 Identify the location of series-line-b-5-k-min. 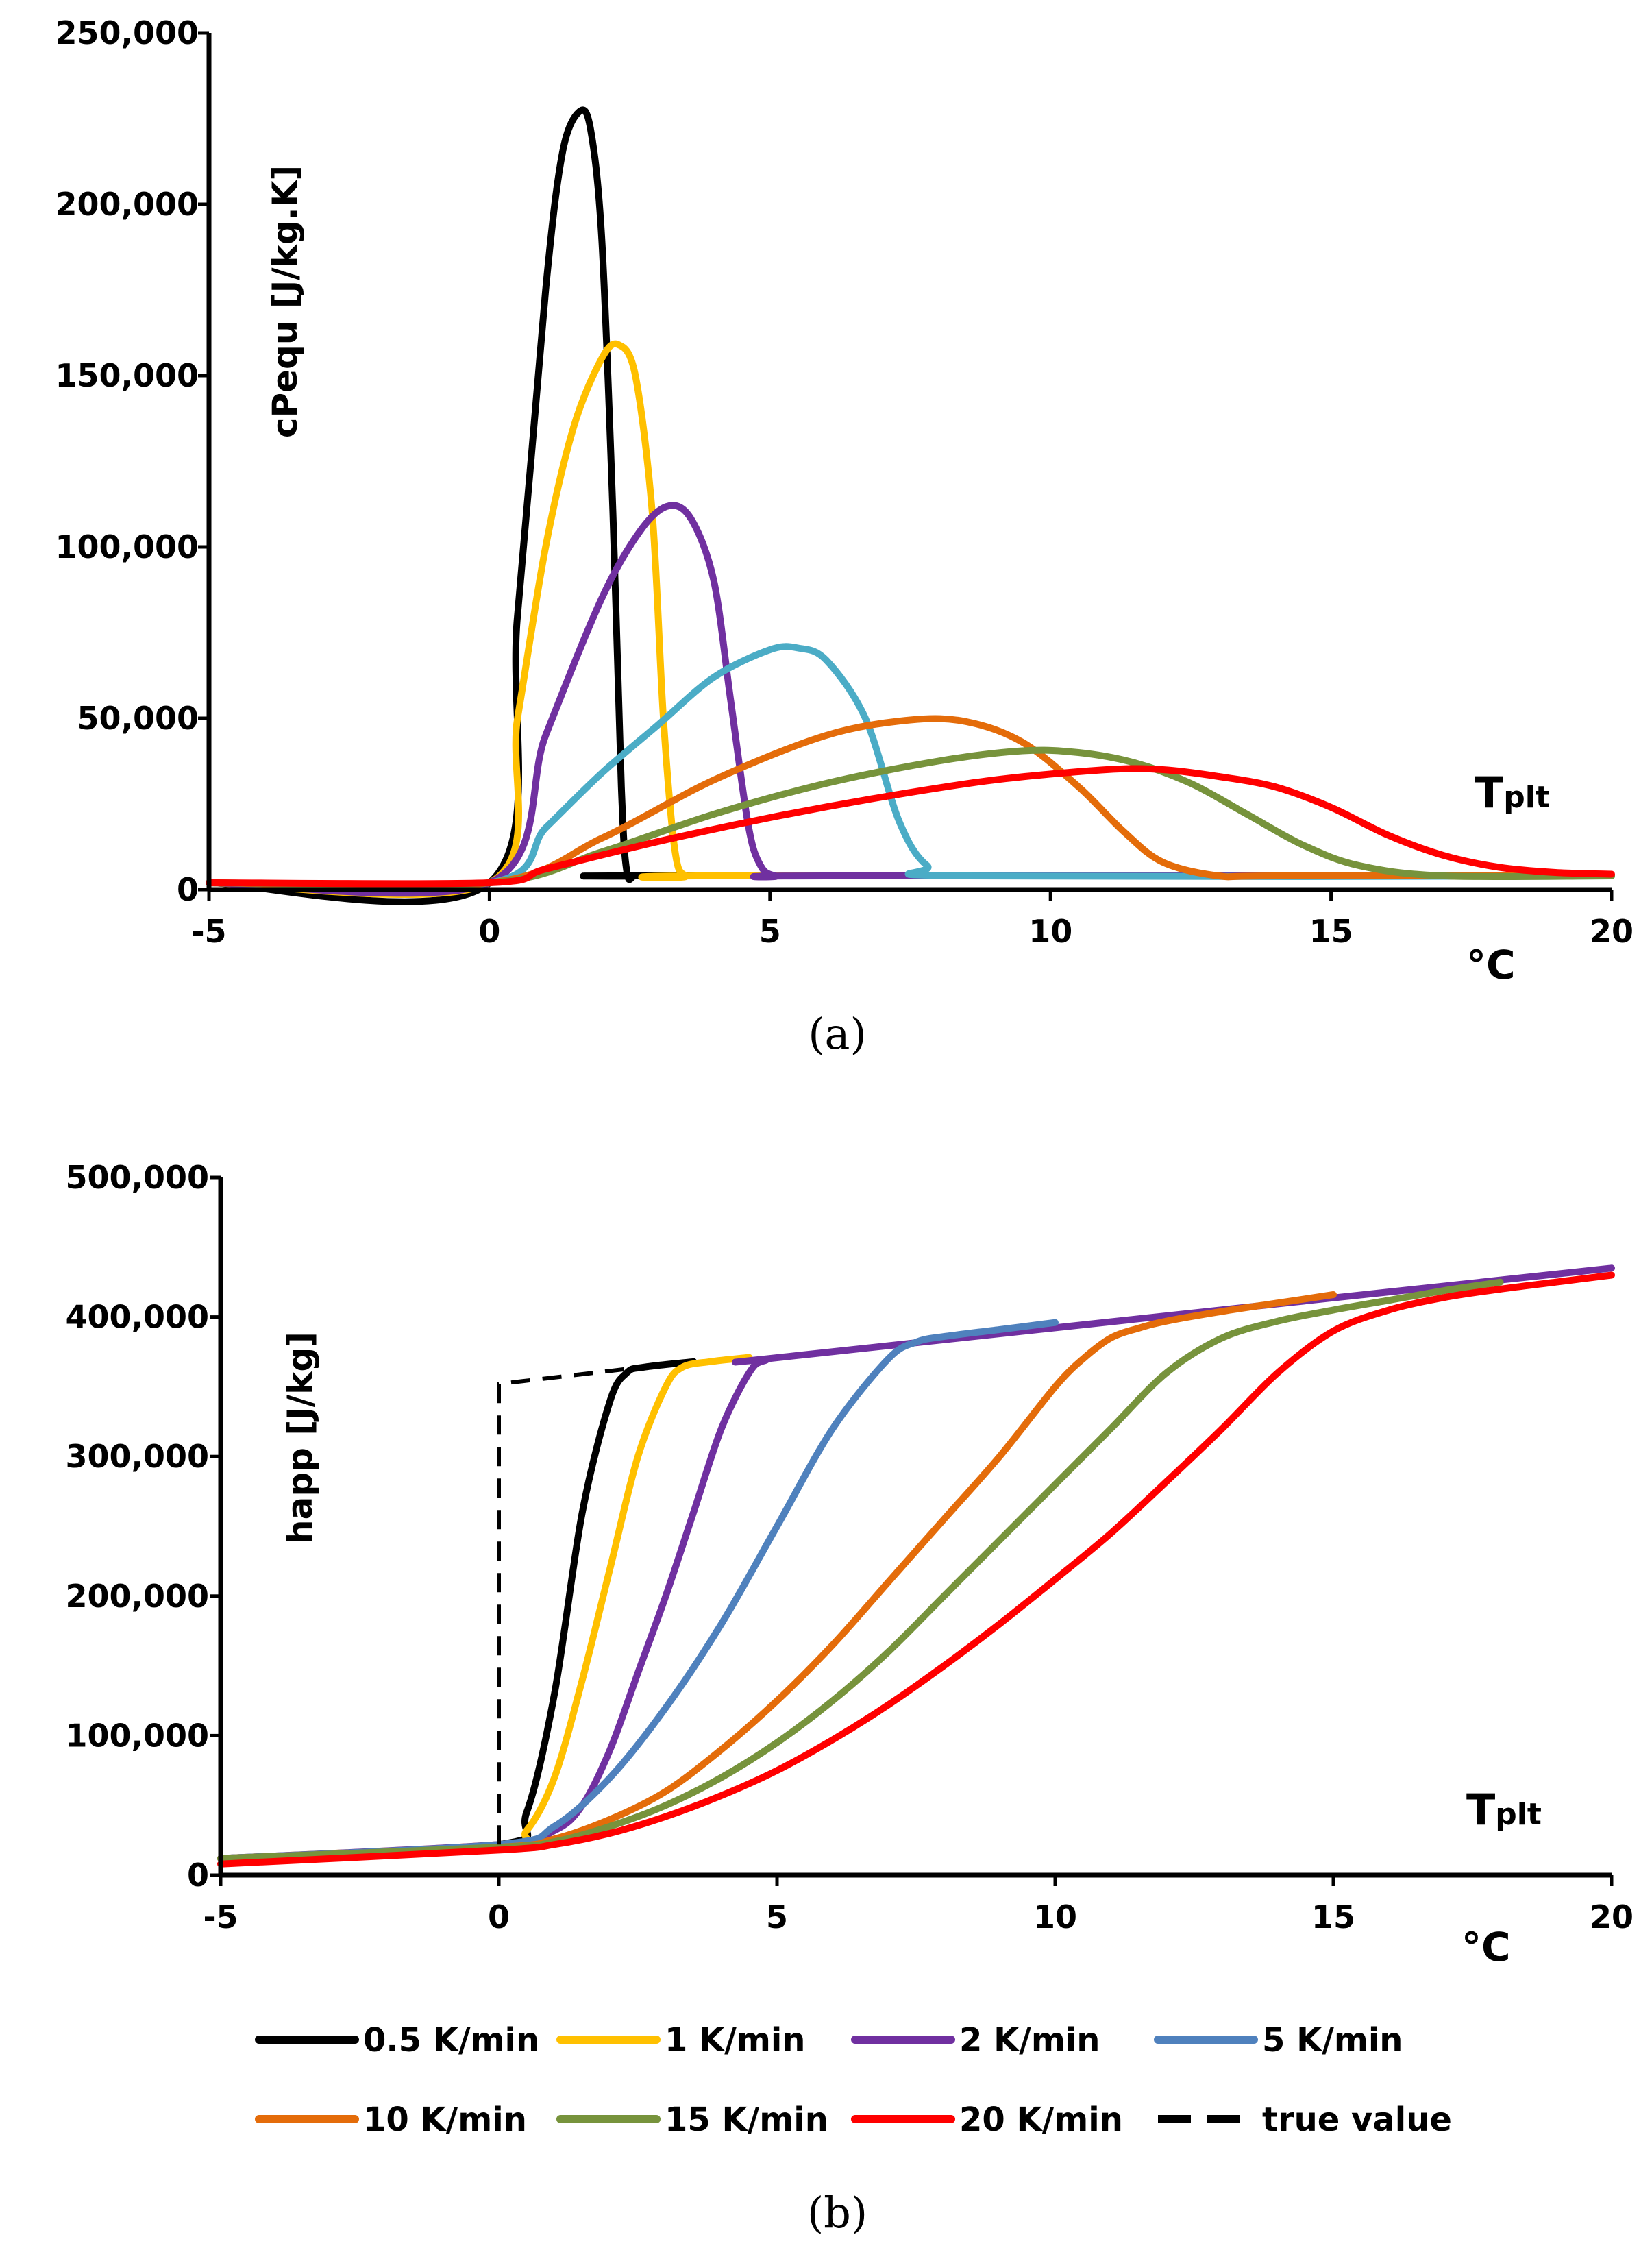
(638, 1591).